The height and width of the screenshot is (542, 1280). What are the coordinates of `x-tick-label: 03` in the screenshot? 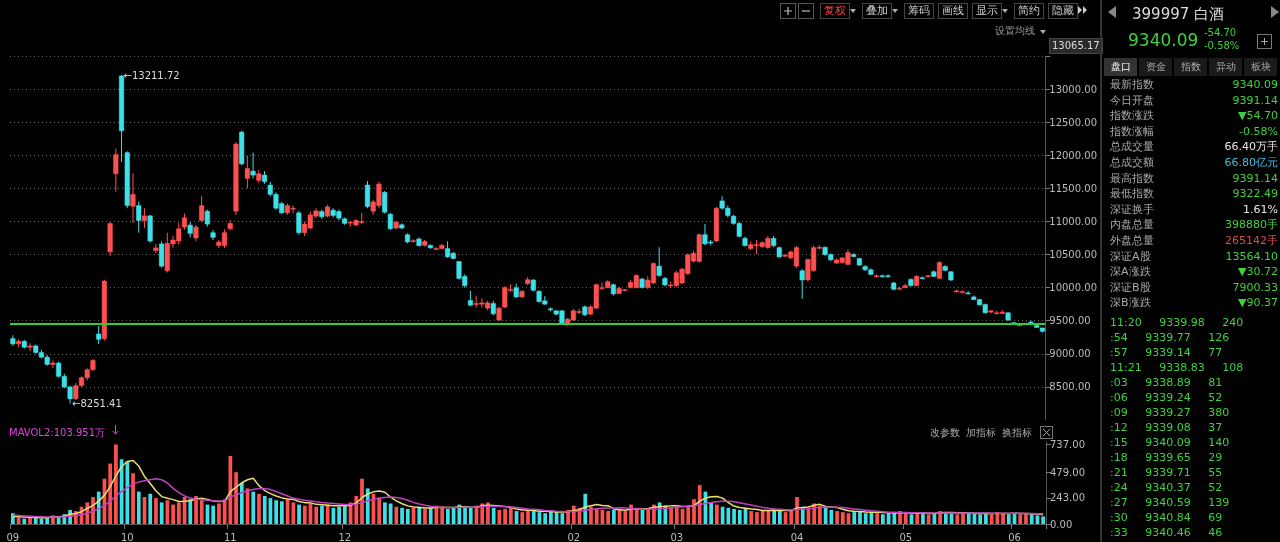 It's located at (677, 536).